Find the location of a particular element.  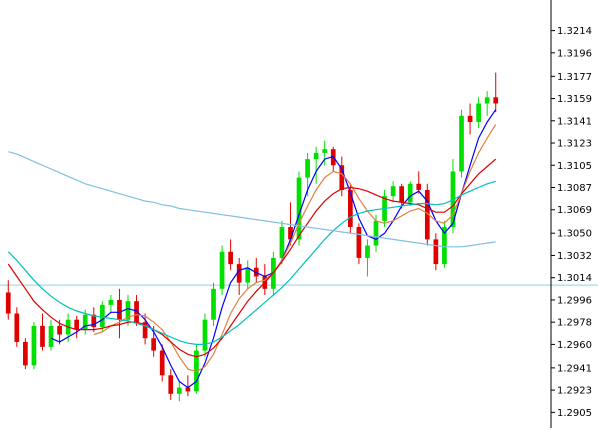

y-tick-label: 1.3159 is located at coordinates (574, 99).